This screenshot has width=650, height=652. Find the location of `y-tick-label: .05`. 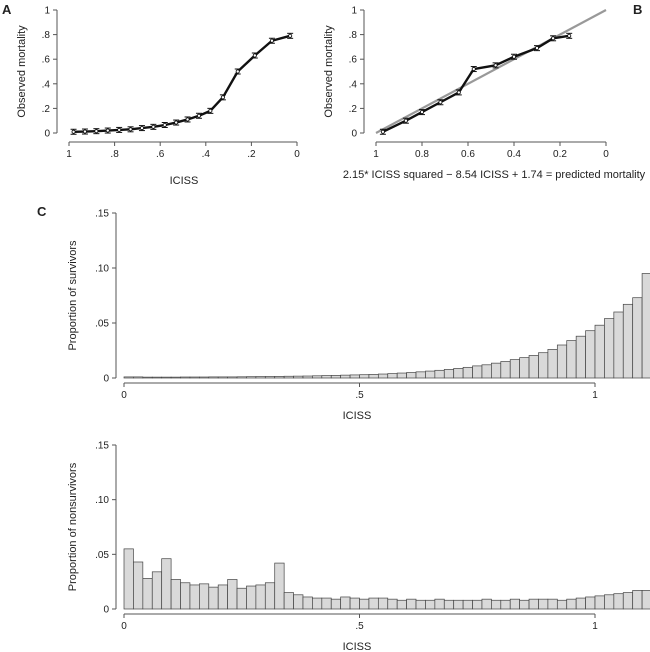

y-tick-label: .05 is located at coordinates (102, 555).